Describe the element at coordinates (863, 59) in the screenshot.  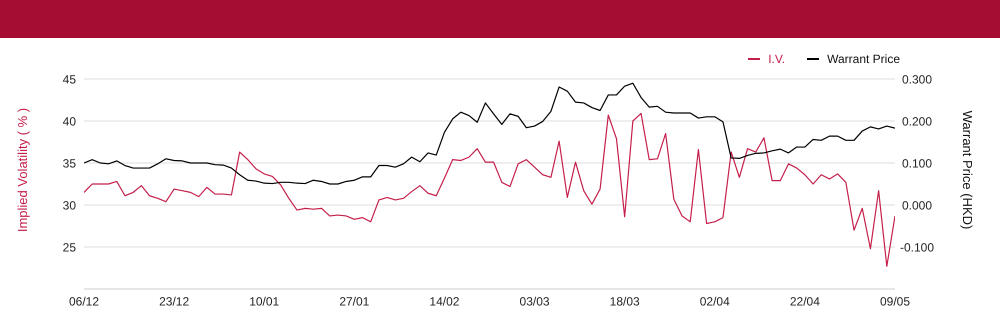
I see `legend-label: Warrant Price` at that location.